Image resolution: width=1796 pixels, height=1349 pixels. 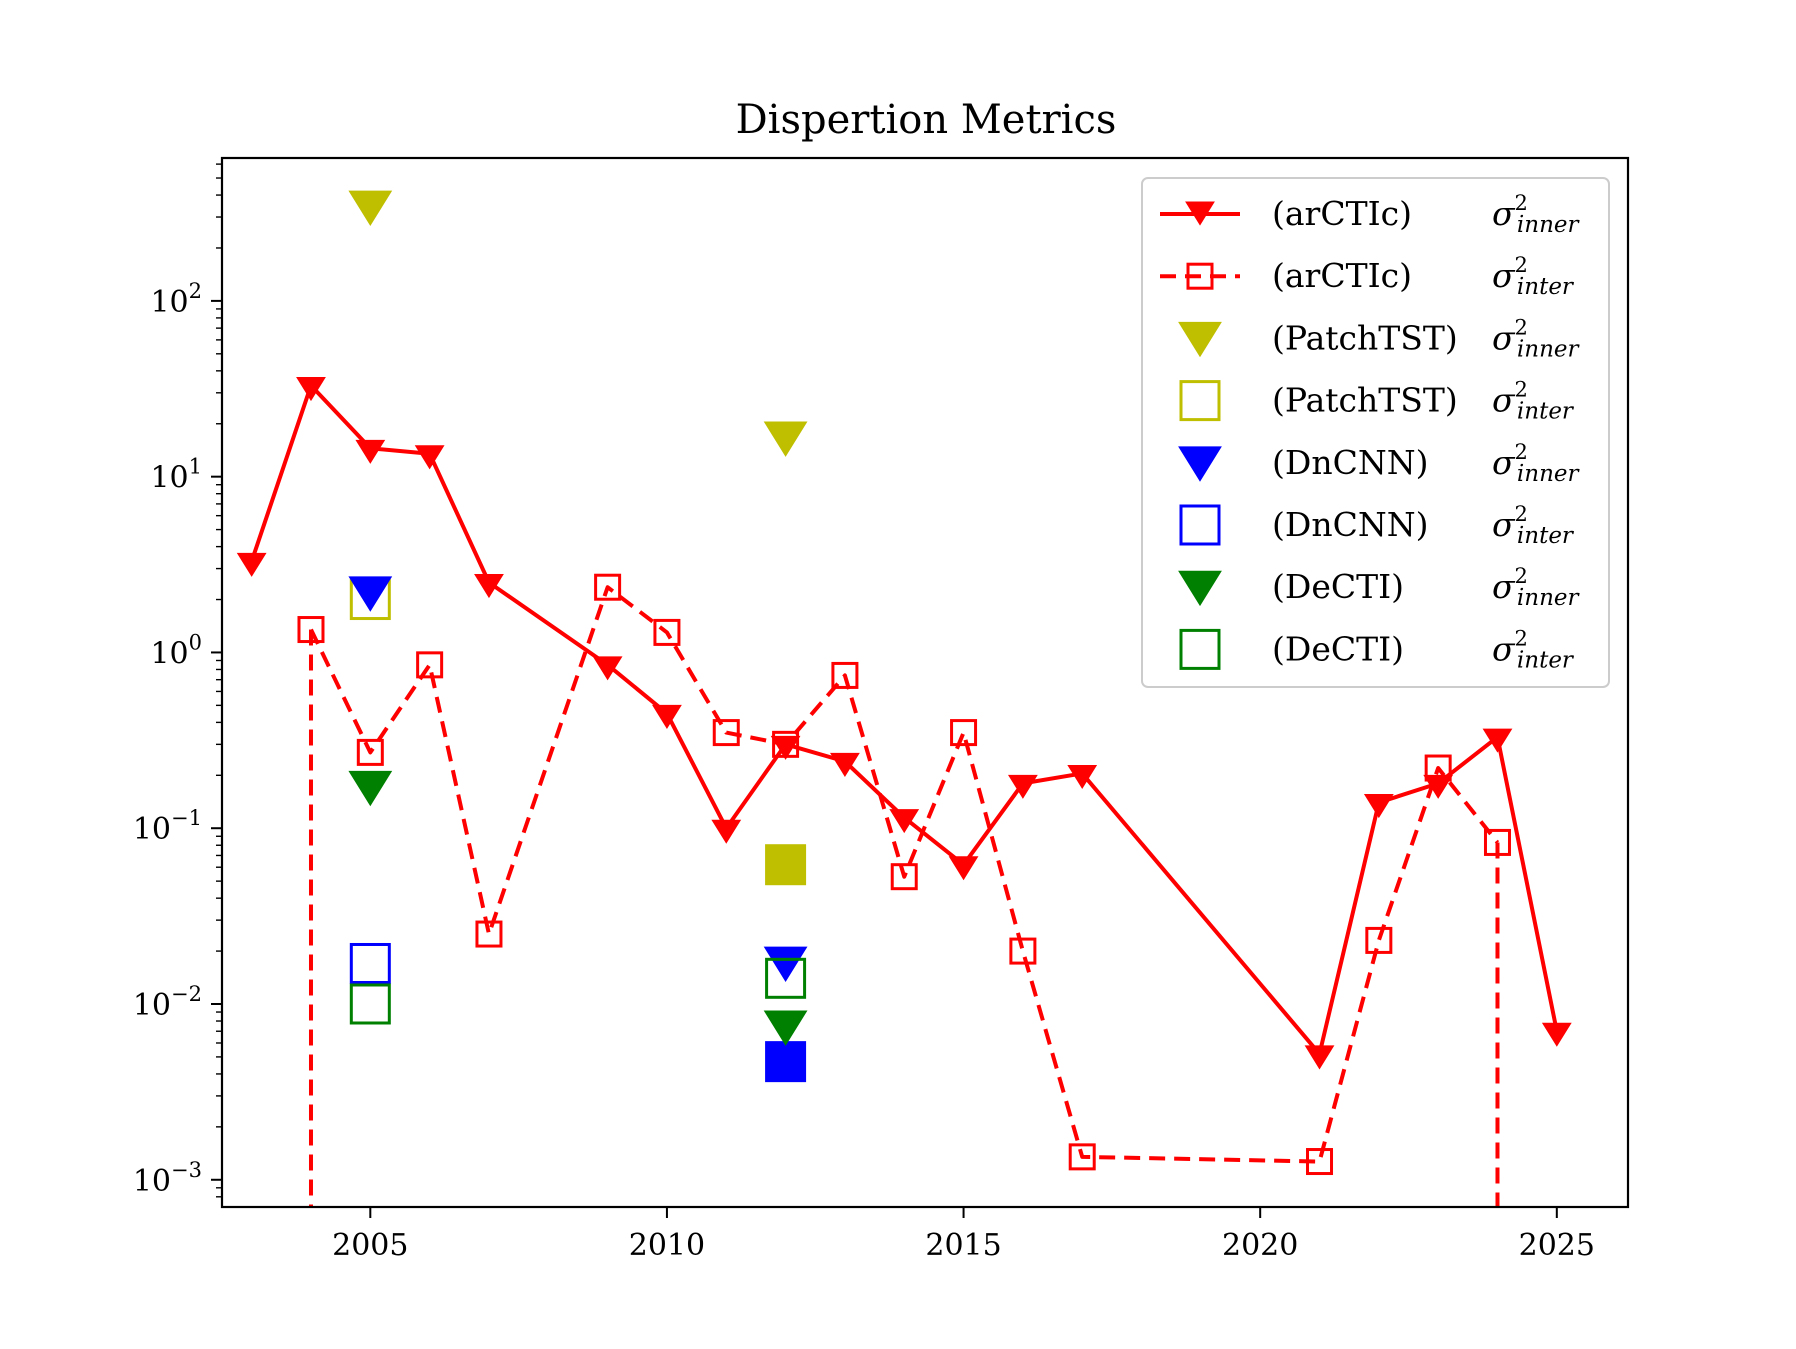 What do you see at coordinates (370, 1245) in the screenshot?
I see `x-tick-label-0: 2005` at bounding box center [370, 1245].